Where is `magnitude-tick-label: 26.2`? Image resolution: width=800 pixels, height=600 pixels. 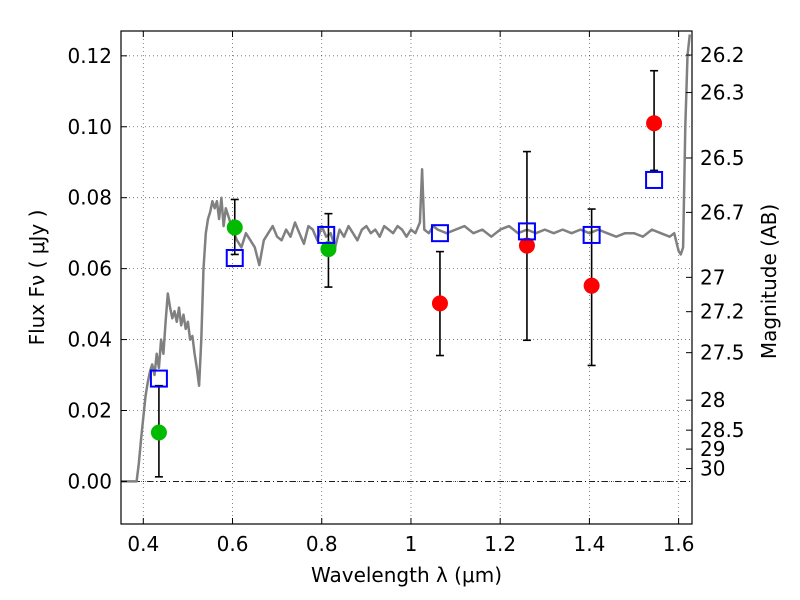 magnitude-tick-label: 26.2 is located at coordinates (722, 55).